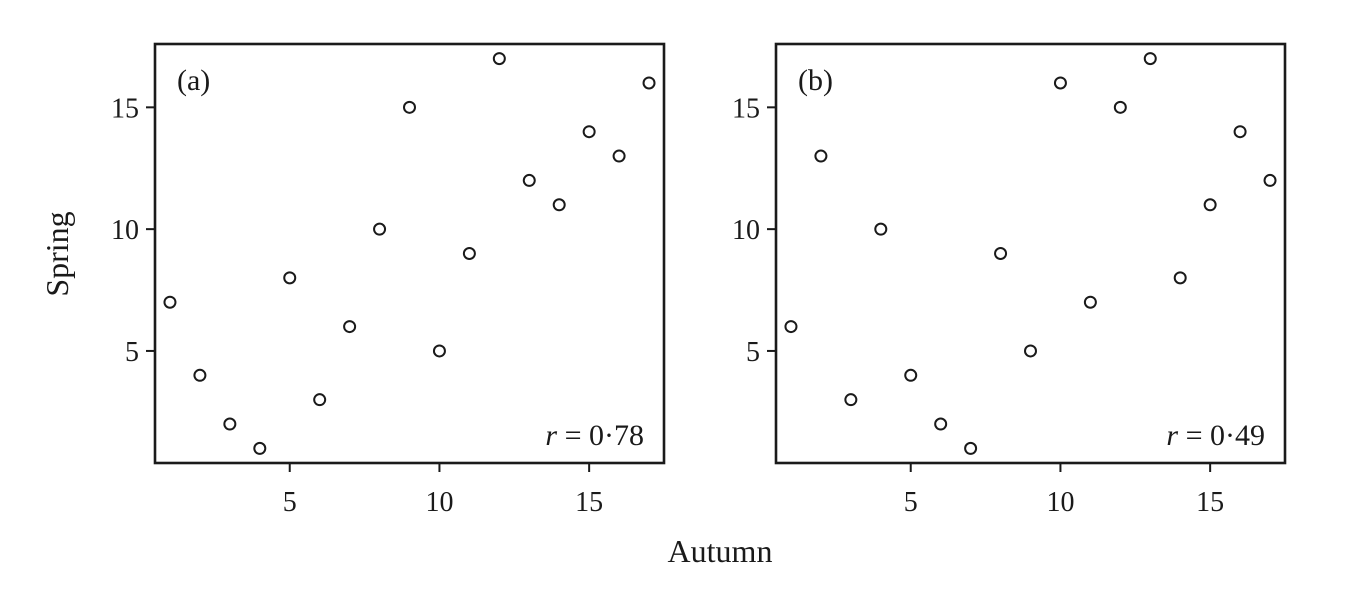 Image resolution: width=1346 pixels, height=600 pixels. I want to click on correlation-value: = 0·78, so click(600, 435).